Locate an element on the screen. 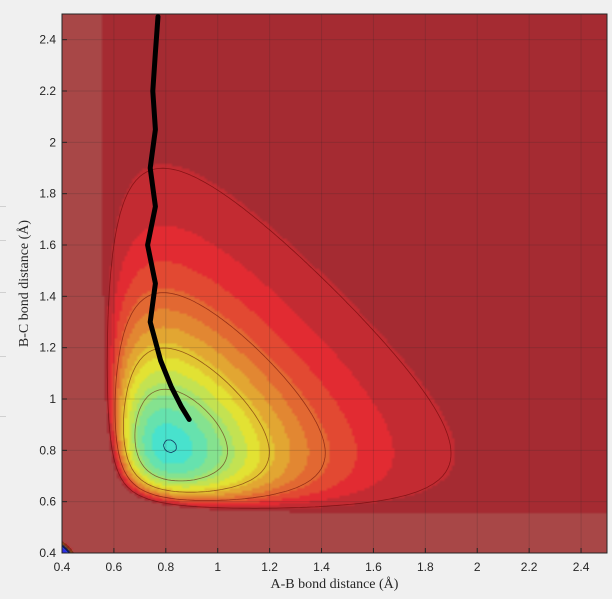  y-tick-label: 1.8 is located at coordinates (47, 194).